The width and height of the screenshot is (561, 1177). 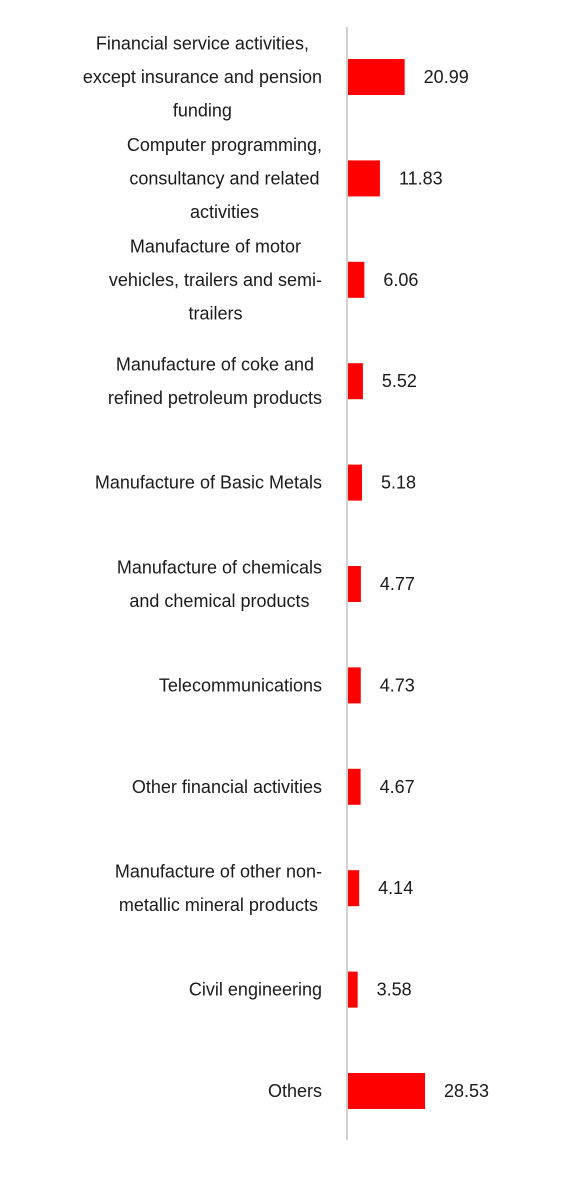 I want to click on value-label-7: 4.67, so click(x=397, y=787).